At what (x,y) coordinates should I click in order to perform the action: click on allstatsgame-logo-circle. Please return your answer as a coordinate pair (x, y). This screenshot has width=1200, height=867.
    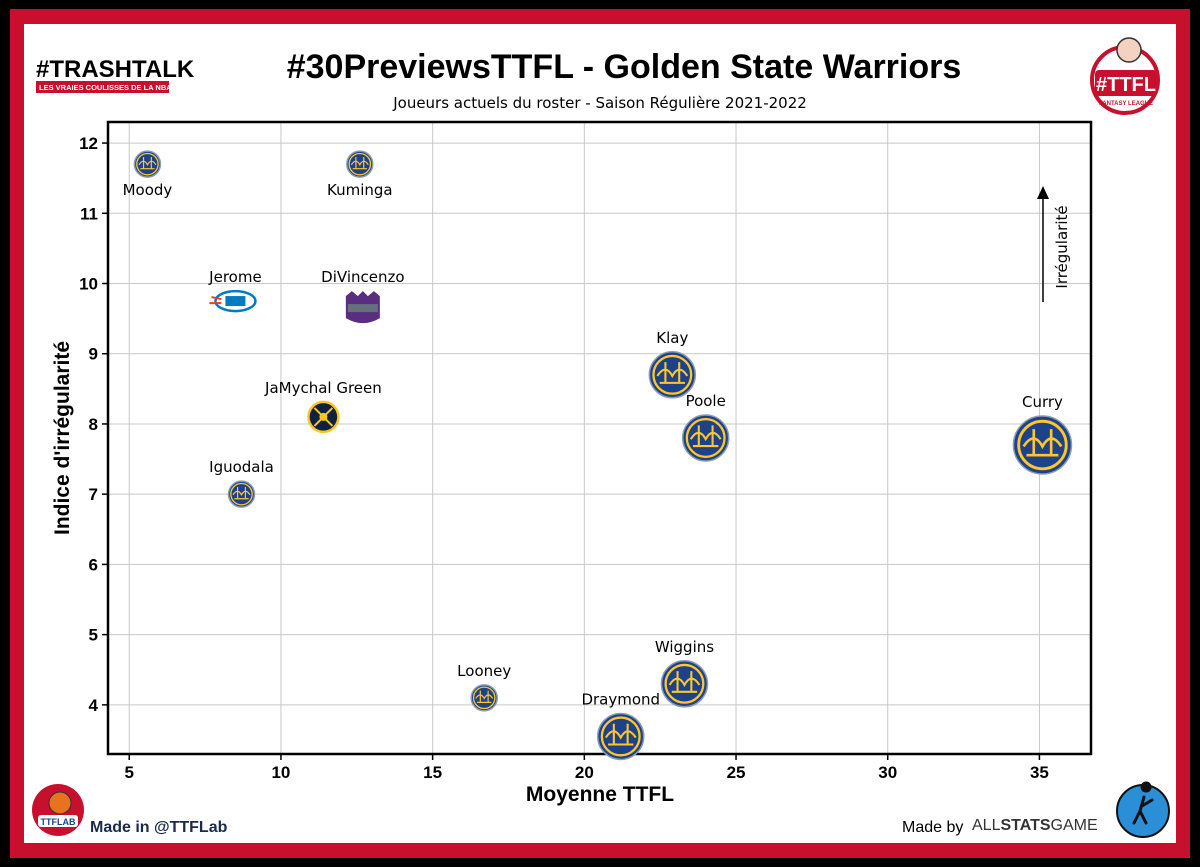
    Looking at the image, I should click on (1143, 811).